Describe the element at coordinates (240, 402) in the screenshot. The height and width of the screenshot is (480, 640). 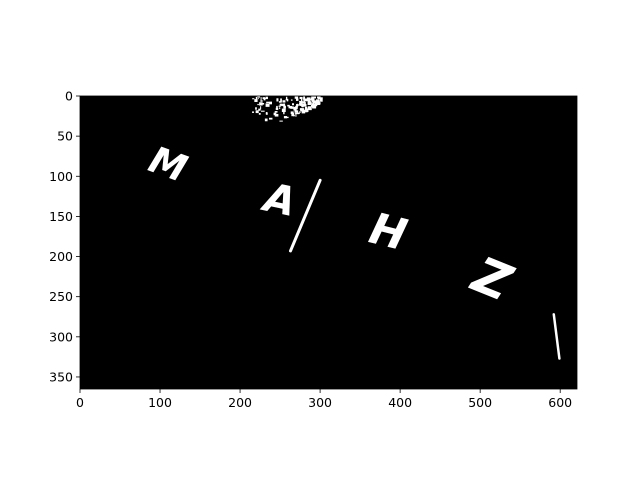
I see `x-tick-label: 200` at that location.